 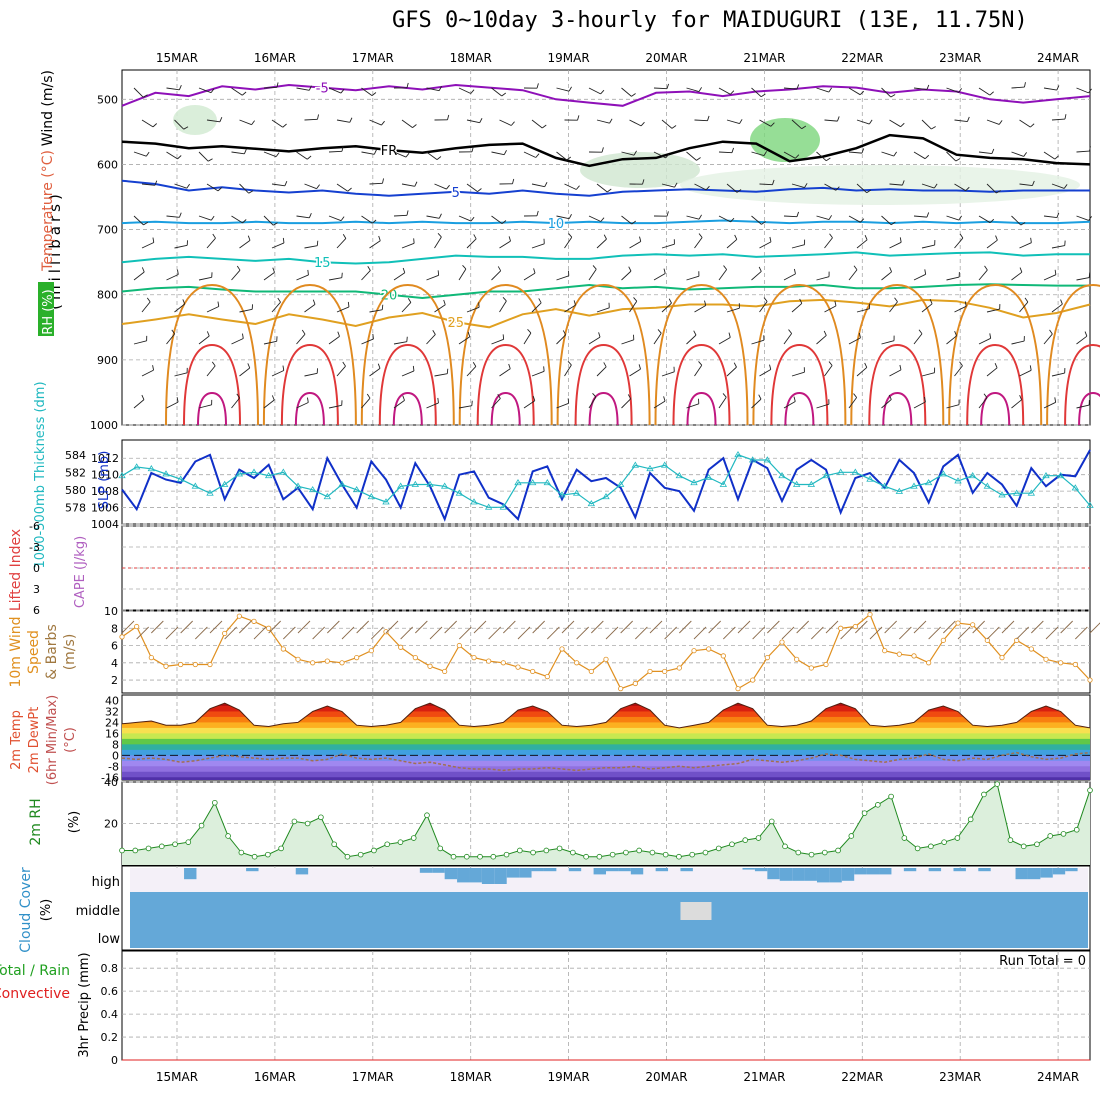 What do you see at coordinates (960, 1077) in the screenshot?
I see `date-label-bottom: 23MAR` at bounding box center [960, 1077].